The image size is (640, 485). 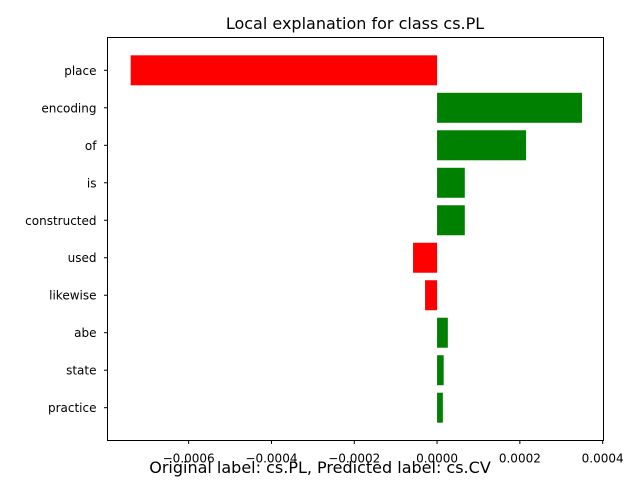 I want to click on y-tick-label: practice, so click(x=72, y=408).